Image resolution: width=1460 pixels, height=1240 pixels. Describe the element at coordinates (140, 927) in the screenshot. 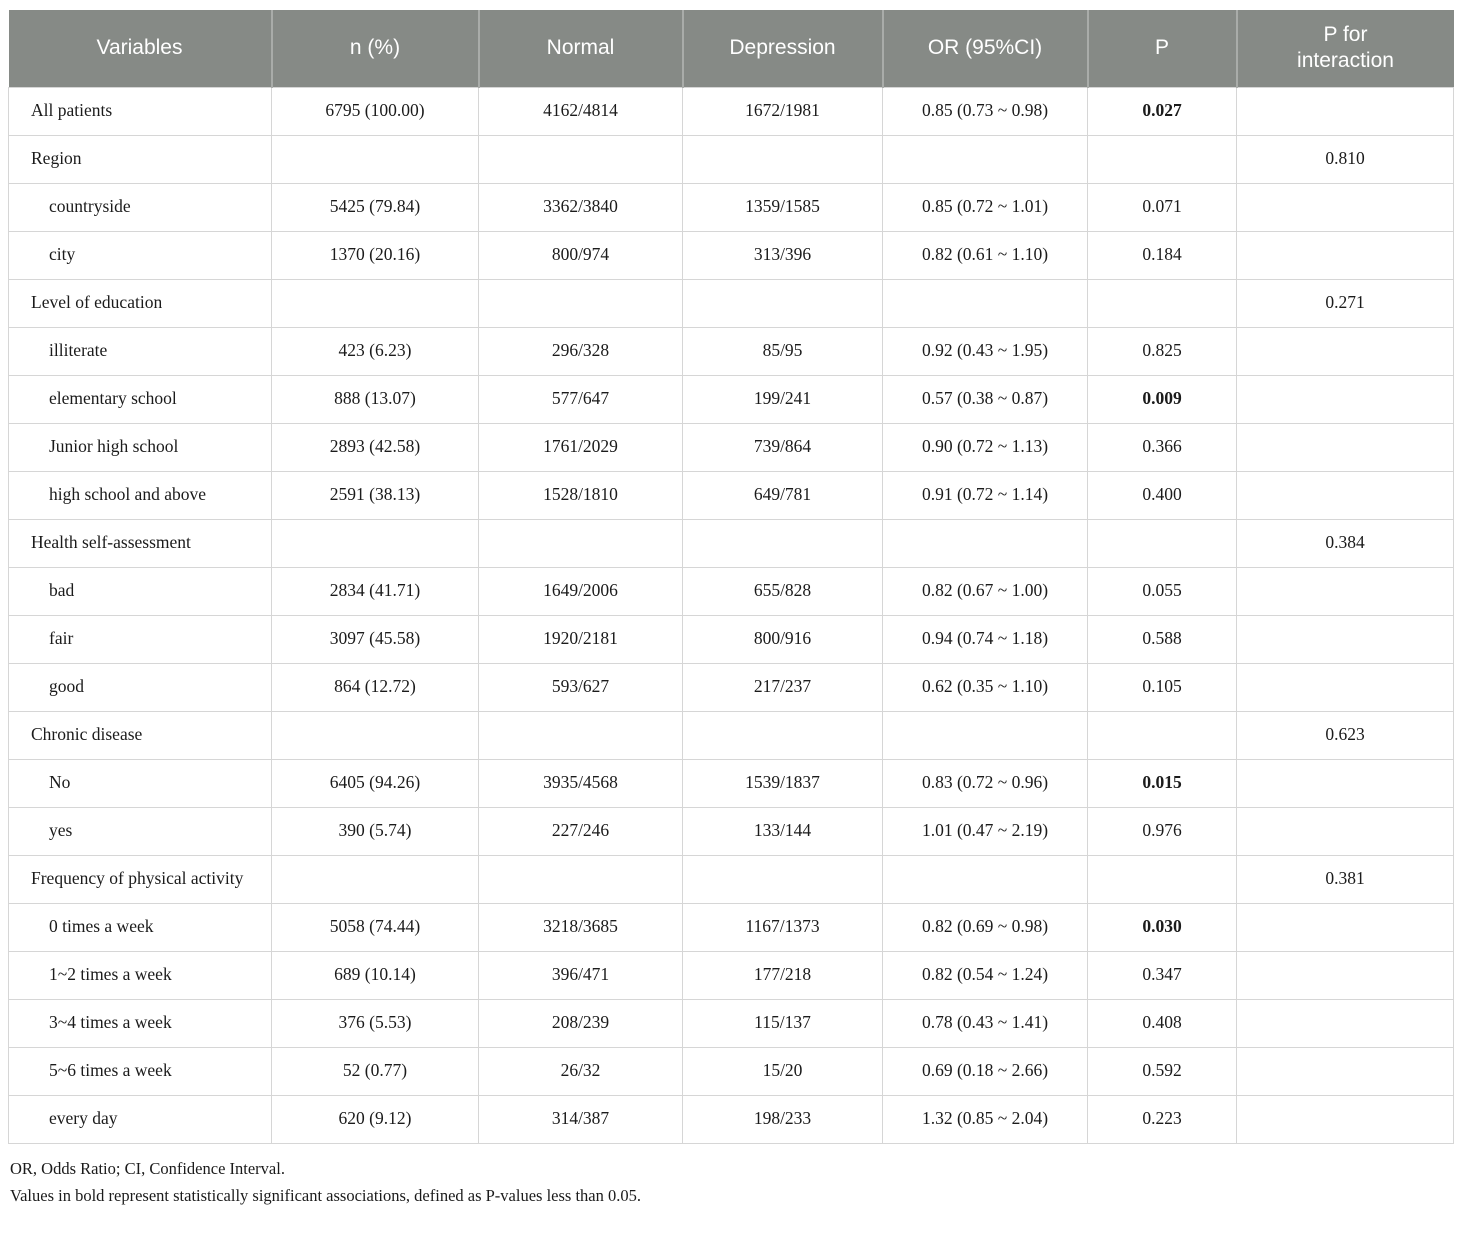

I see `variable-cell: 0 times a week` at that location.